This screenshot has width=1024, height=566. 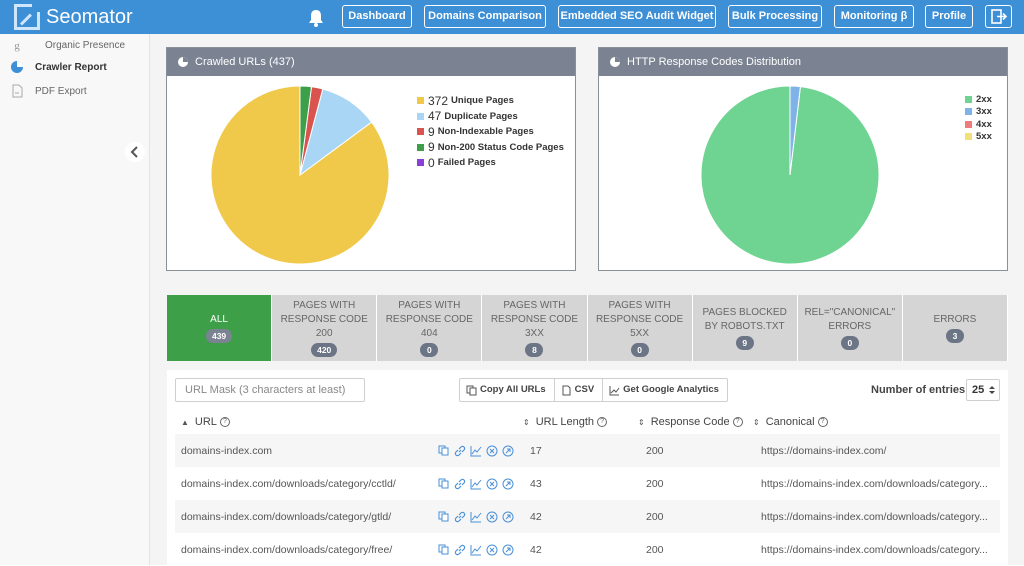 I want to click on sidebar-item-label: Organic Presence, so click(x=85, y=45).